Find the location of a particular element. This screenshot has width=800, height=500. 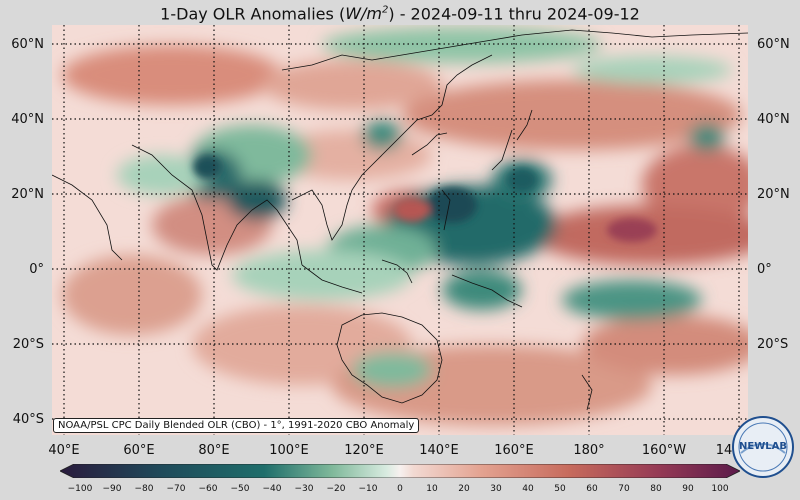

newlab-logo: NEWLAB is located at coordinates (763, 447).